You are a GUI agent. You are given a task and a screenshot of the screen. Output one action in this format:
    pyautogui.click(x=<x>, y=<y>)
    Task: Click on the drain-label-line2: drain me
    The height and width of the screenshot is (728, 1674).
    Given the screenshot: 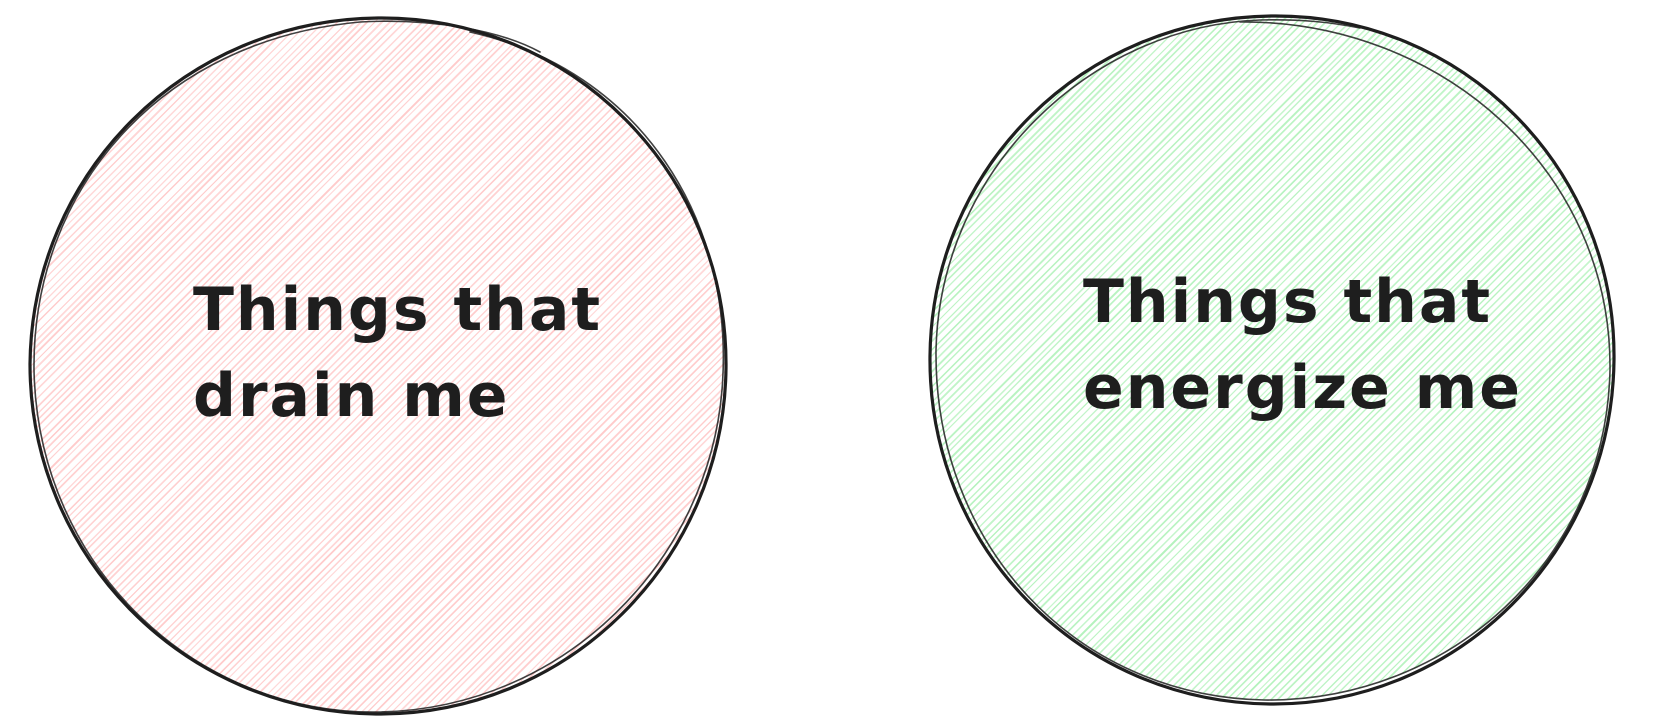 What is the action you would take?
    pyautogui.click(x=351, y=396)
    